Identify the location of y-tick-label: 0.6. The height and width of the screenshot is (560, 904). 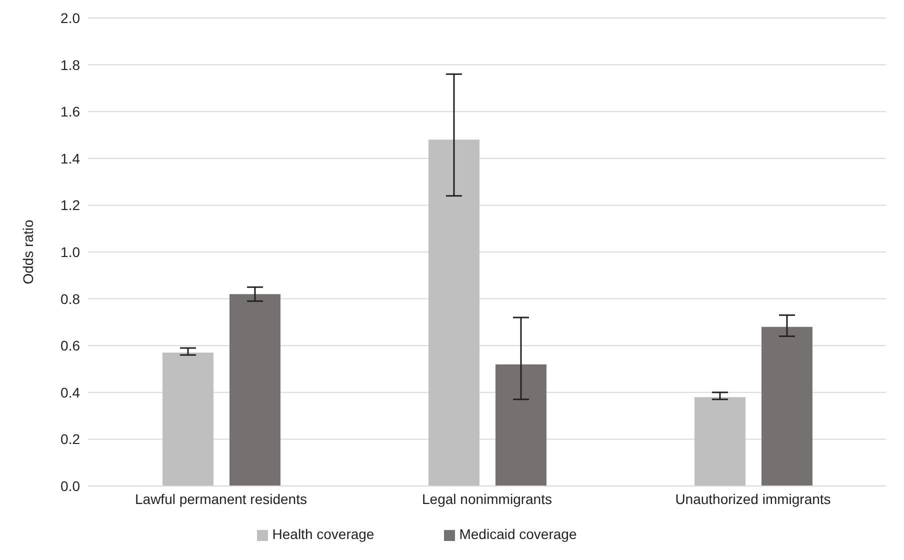
(70, 346).